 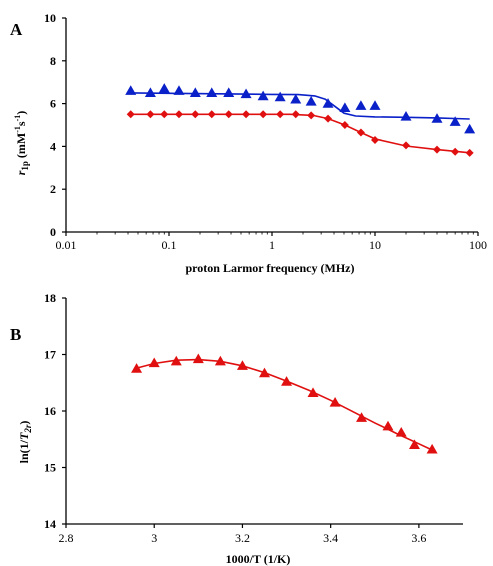 I want to click on y-tick-label: 8, so click(x=53, y=61).